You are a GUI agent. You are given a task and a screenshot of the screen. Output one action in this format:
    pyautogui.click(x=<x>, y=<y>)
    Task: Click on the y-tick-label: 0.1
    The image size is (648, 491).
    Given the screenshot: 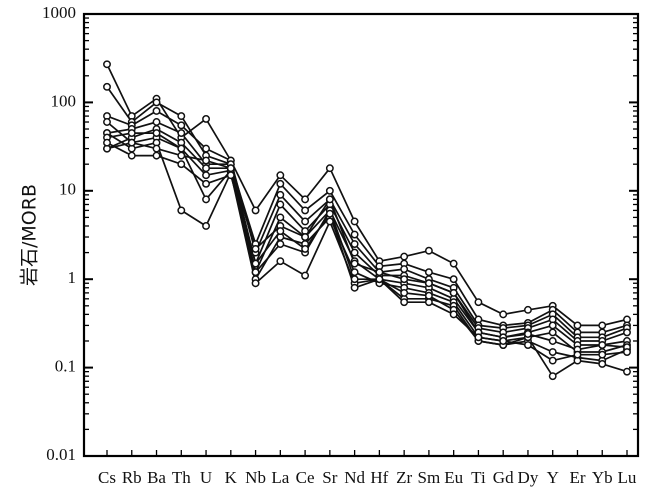 What is the action you would take?
    pyautogui.click(x=65, y=366)
    